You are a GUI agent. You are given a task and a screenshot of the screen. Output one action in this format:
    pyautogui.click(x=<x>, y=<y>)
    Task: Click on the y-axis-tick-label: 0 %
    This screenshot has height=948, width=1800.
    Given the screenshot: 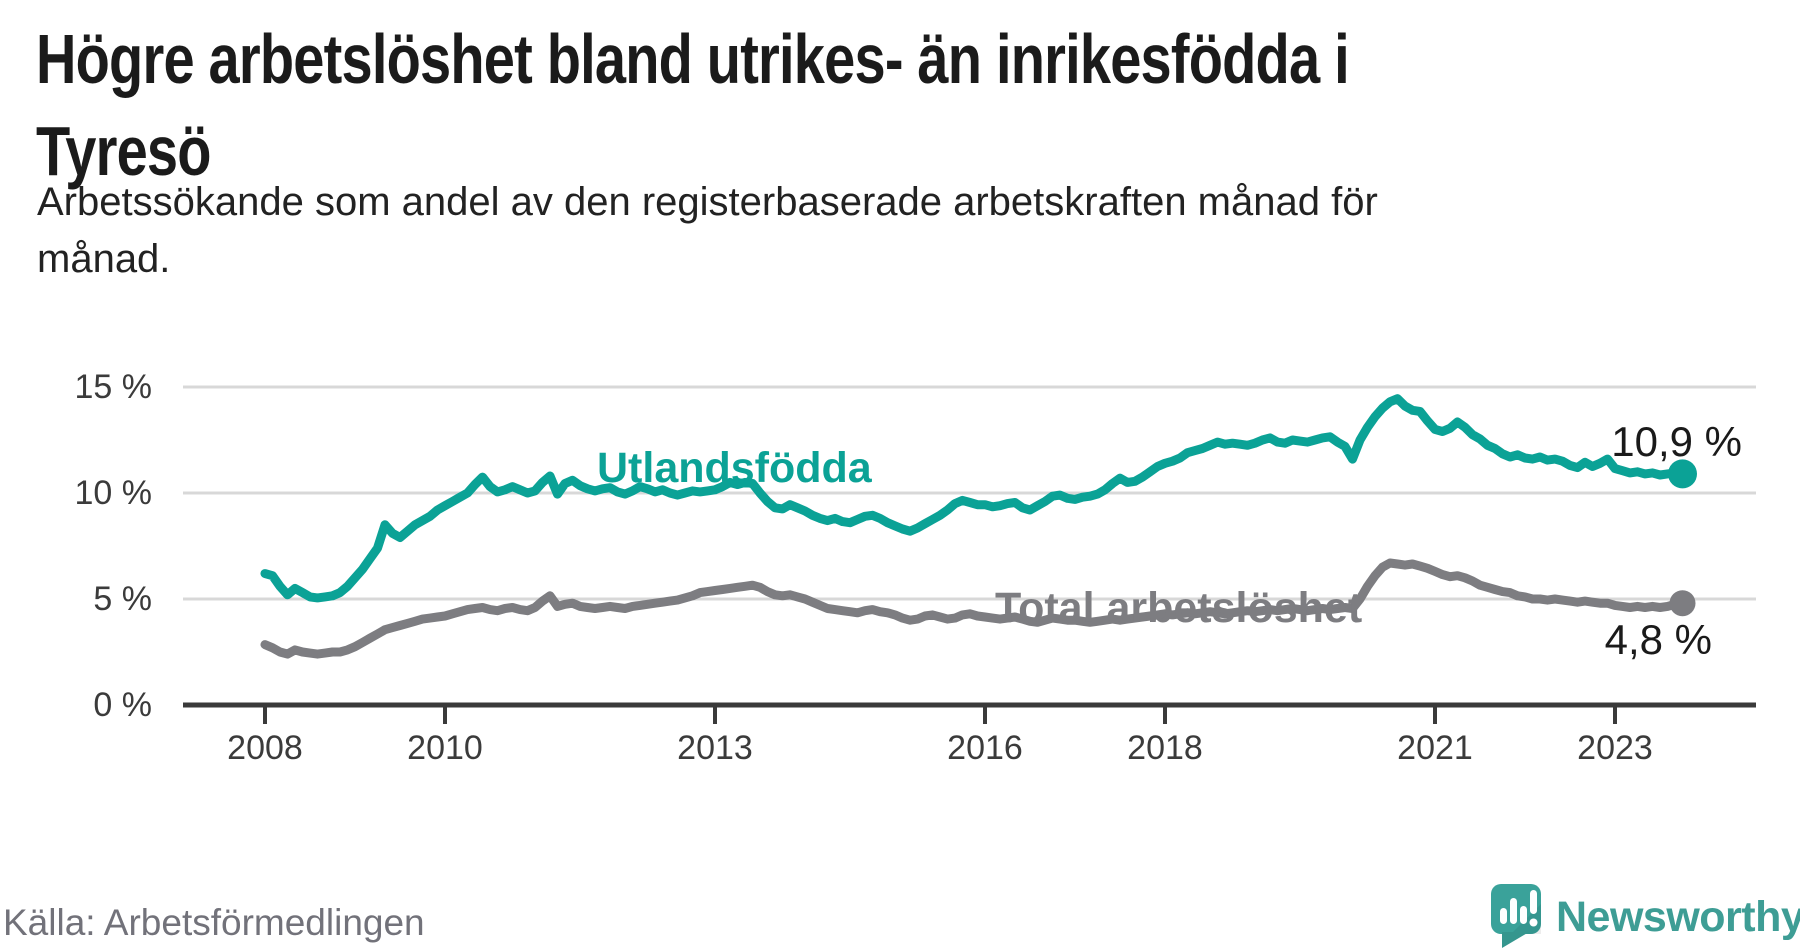 What is the action you would take?
    pyautogui.click(x=122, y=705)
    